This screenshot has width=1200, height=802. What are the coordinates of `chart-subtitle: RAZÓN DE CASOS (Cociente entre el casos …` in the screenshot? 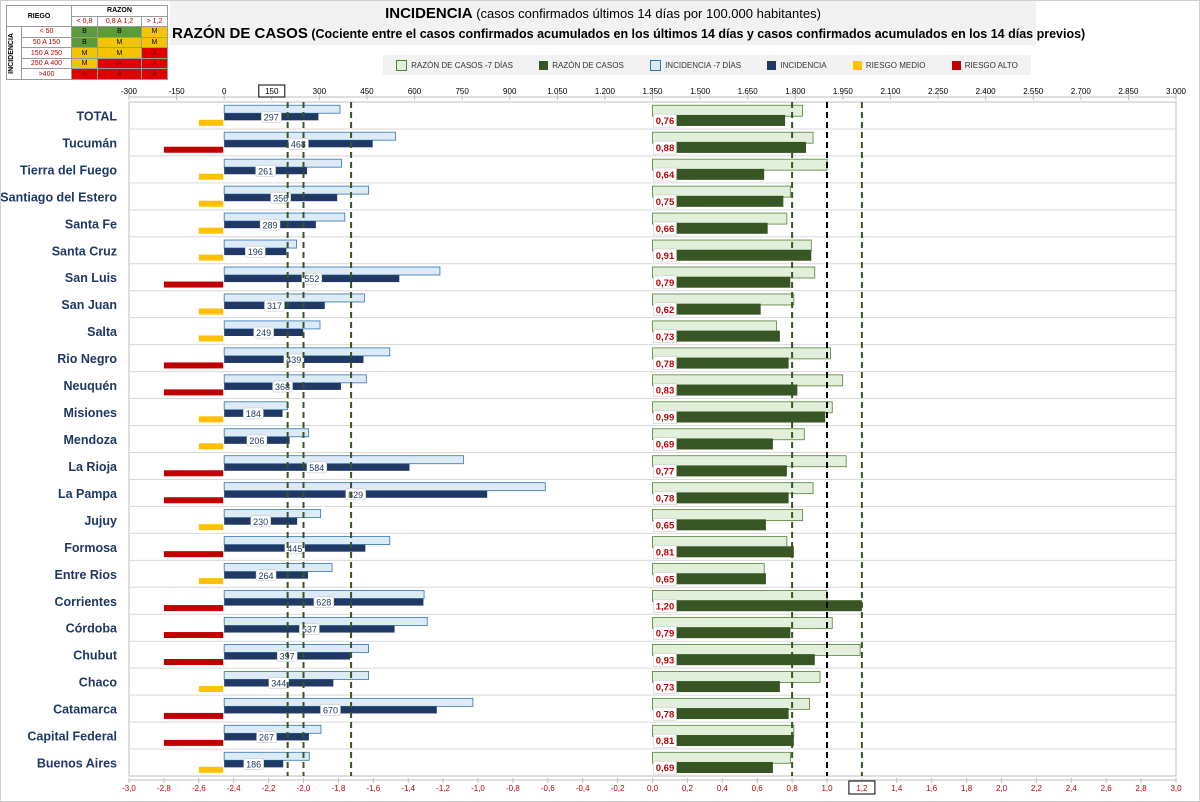 It's located at (628, 33).